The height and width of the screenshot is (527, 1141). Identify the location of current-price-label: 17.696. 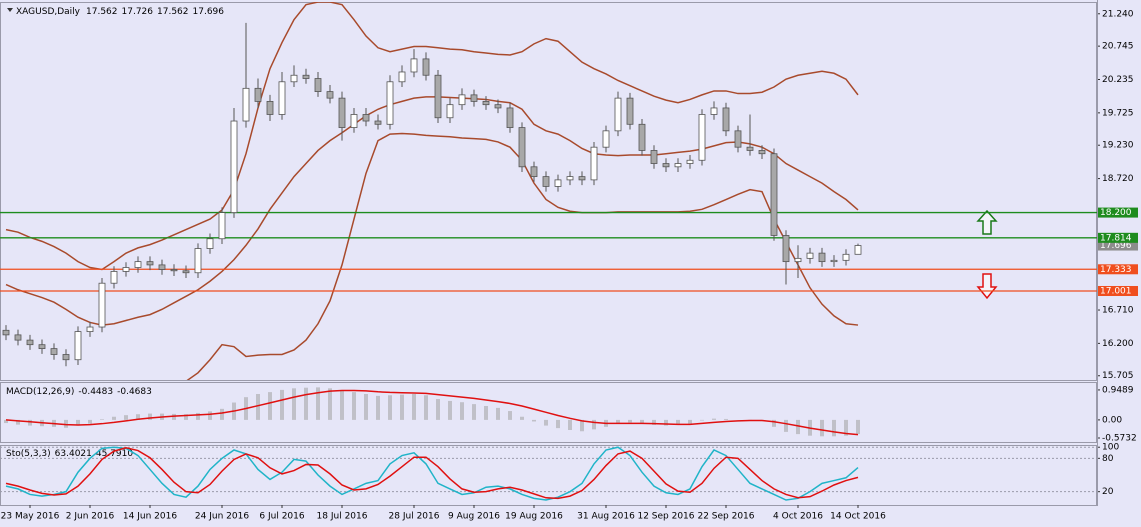
(1116, 246).